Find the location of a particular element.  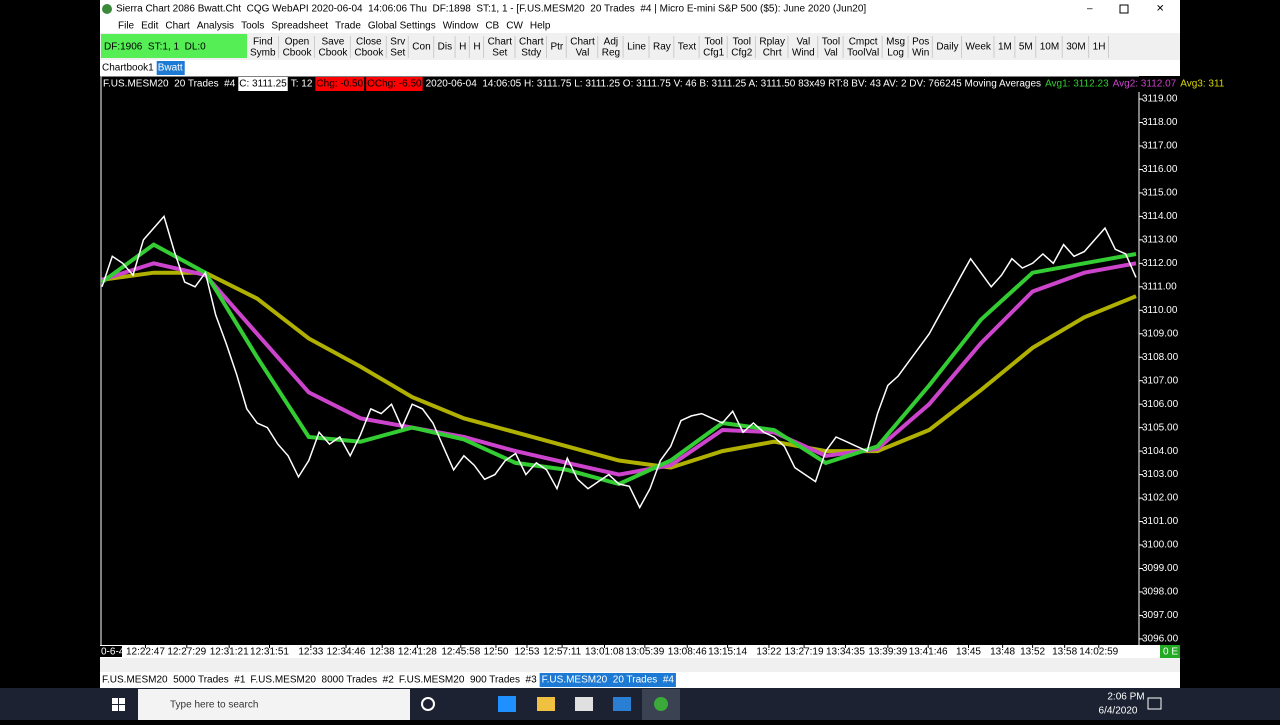

status-badge is located at coordinates (1170, 651).